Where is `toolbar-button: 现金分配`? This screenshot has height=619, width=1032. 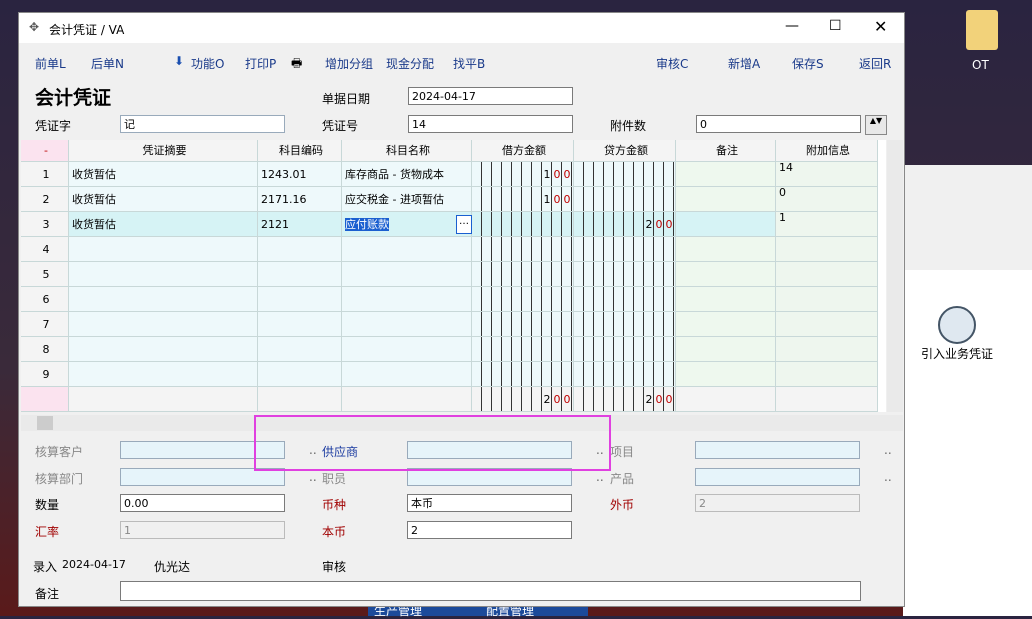 toolbar-button: 现金分配 is located at coordinates (410, 64).